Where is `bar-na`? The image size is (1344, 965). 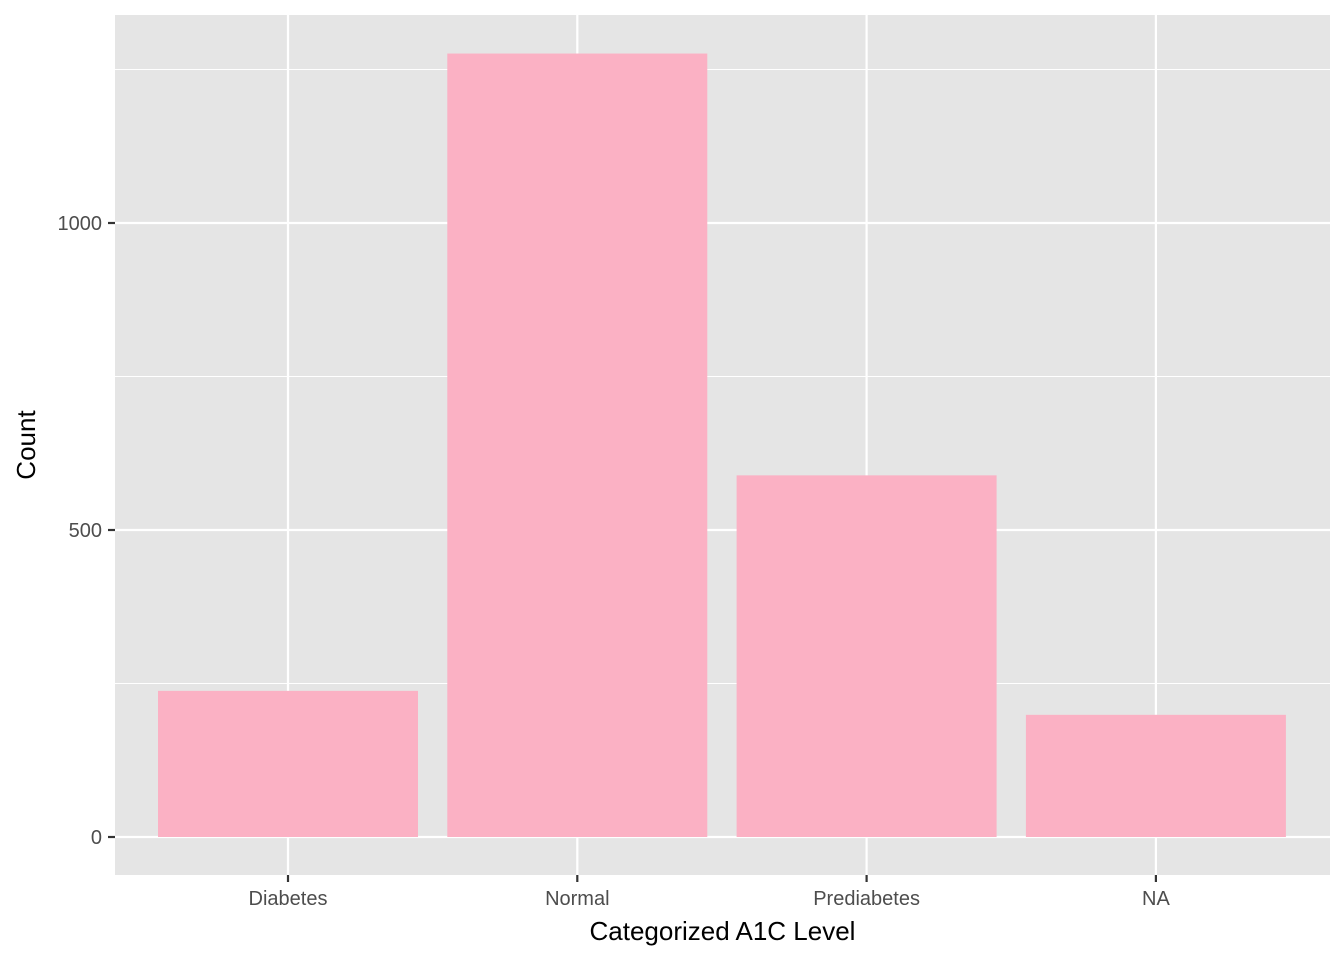
bar-na is located at coordinates (1155, 775).